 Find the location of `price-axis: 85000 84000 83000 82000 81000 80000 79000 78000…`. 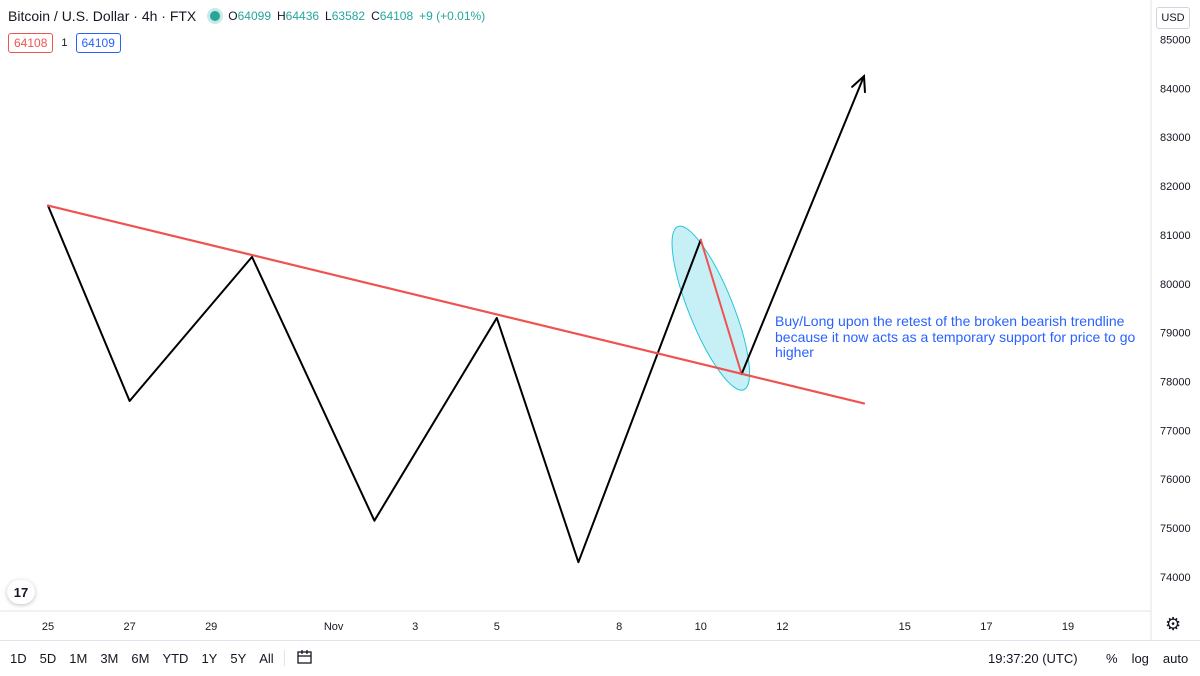

price-axis: 85000 84000 83000 82000 81000 80000 79000 78000… is located at coordinates (1175, 309).